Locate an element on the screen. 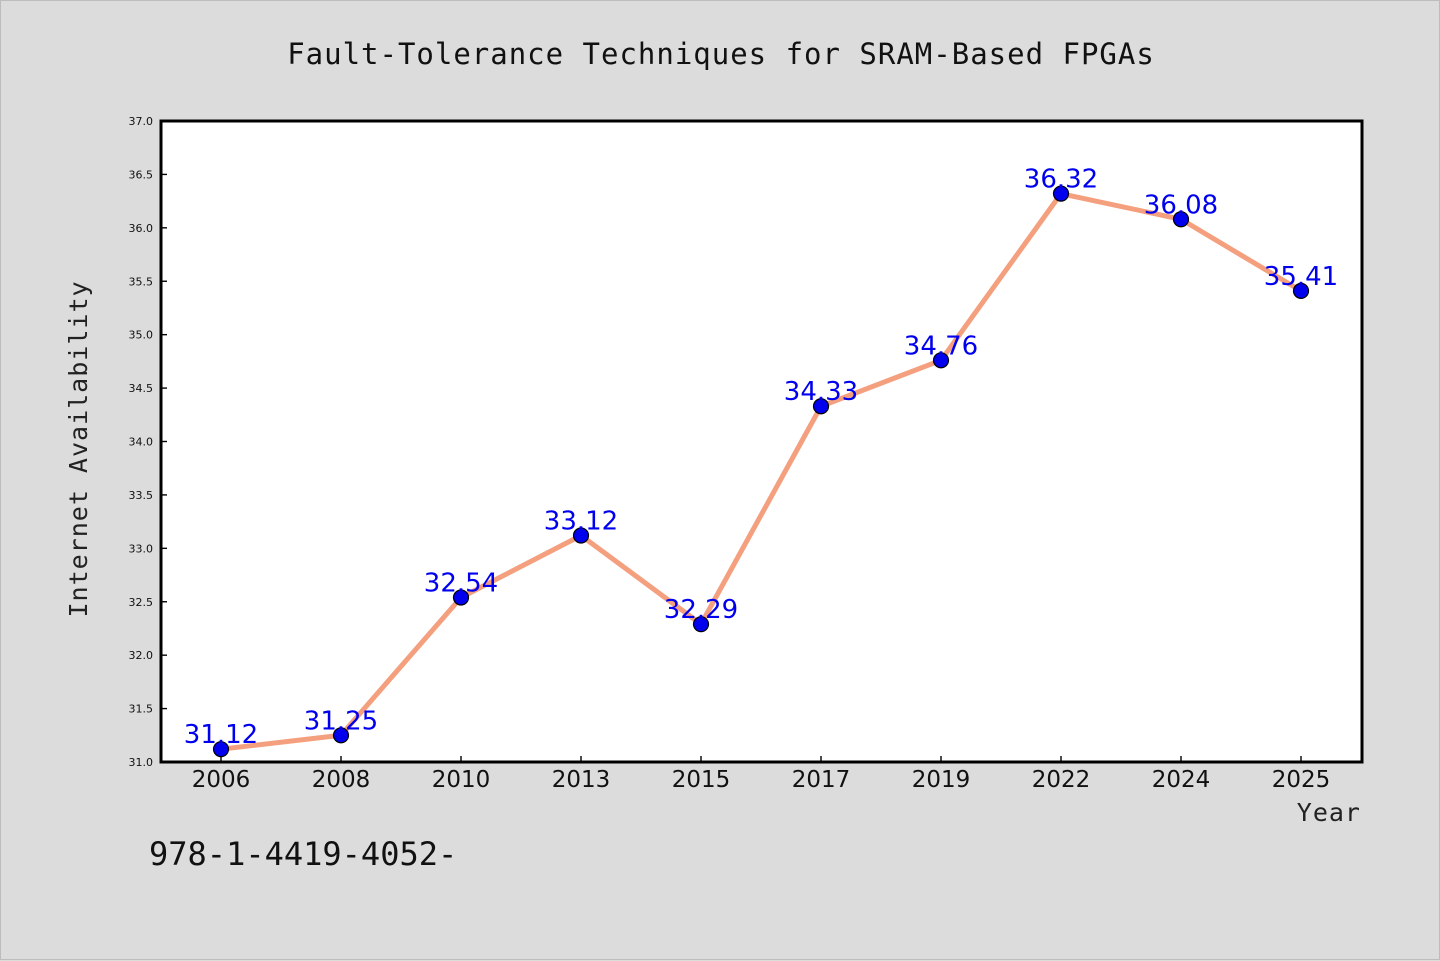 The image size is (1440, 961). x-tick-label: 2008 is located at coordinates (341, 780).